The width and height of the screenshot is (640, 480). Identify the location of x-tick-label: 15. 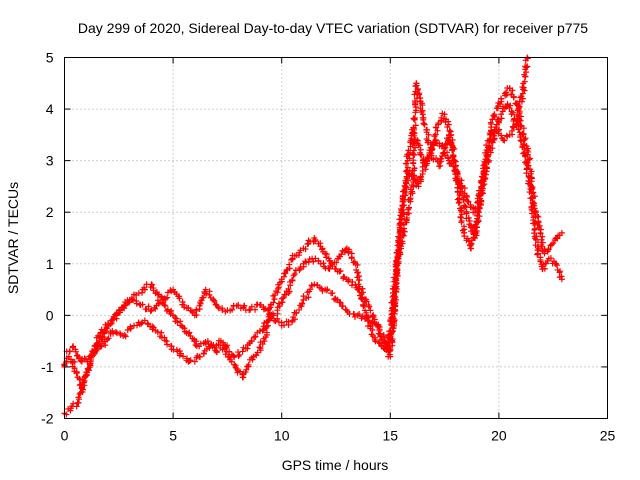
(391, 436).